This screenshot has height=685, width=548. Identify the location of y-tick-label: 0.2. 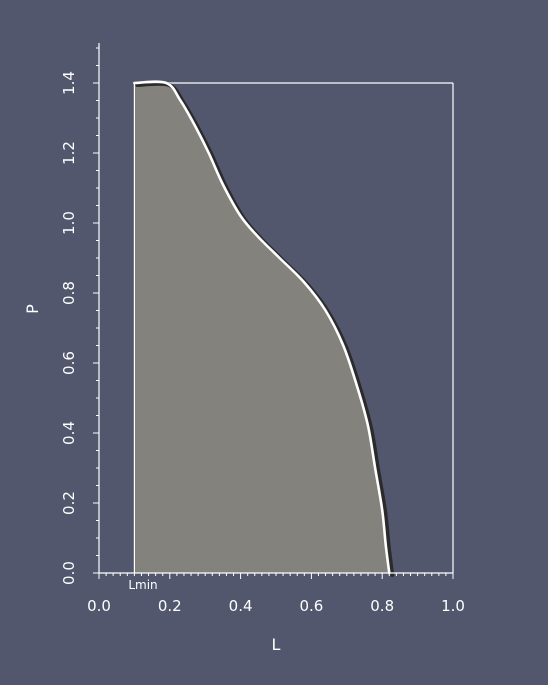
(69, 503).